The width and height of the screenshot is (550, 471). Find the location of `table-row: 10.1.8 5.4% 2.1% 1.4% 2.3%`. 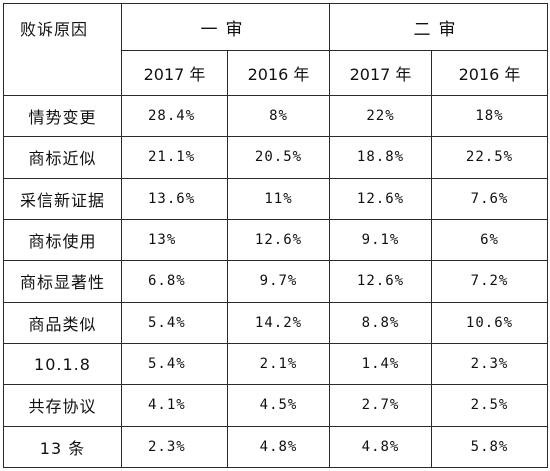

table-row: 10.1.8 5.4% 2.1% 1.4% 2.3% is located at coordinates (275, 364).